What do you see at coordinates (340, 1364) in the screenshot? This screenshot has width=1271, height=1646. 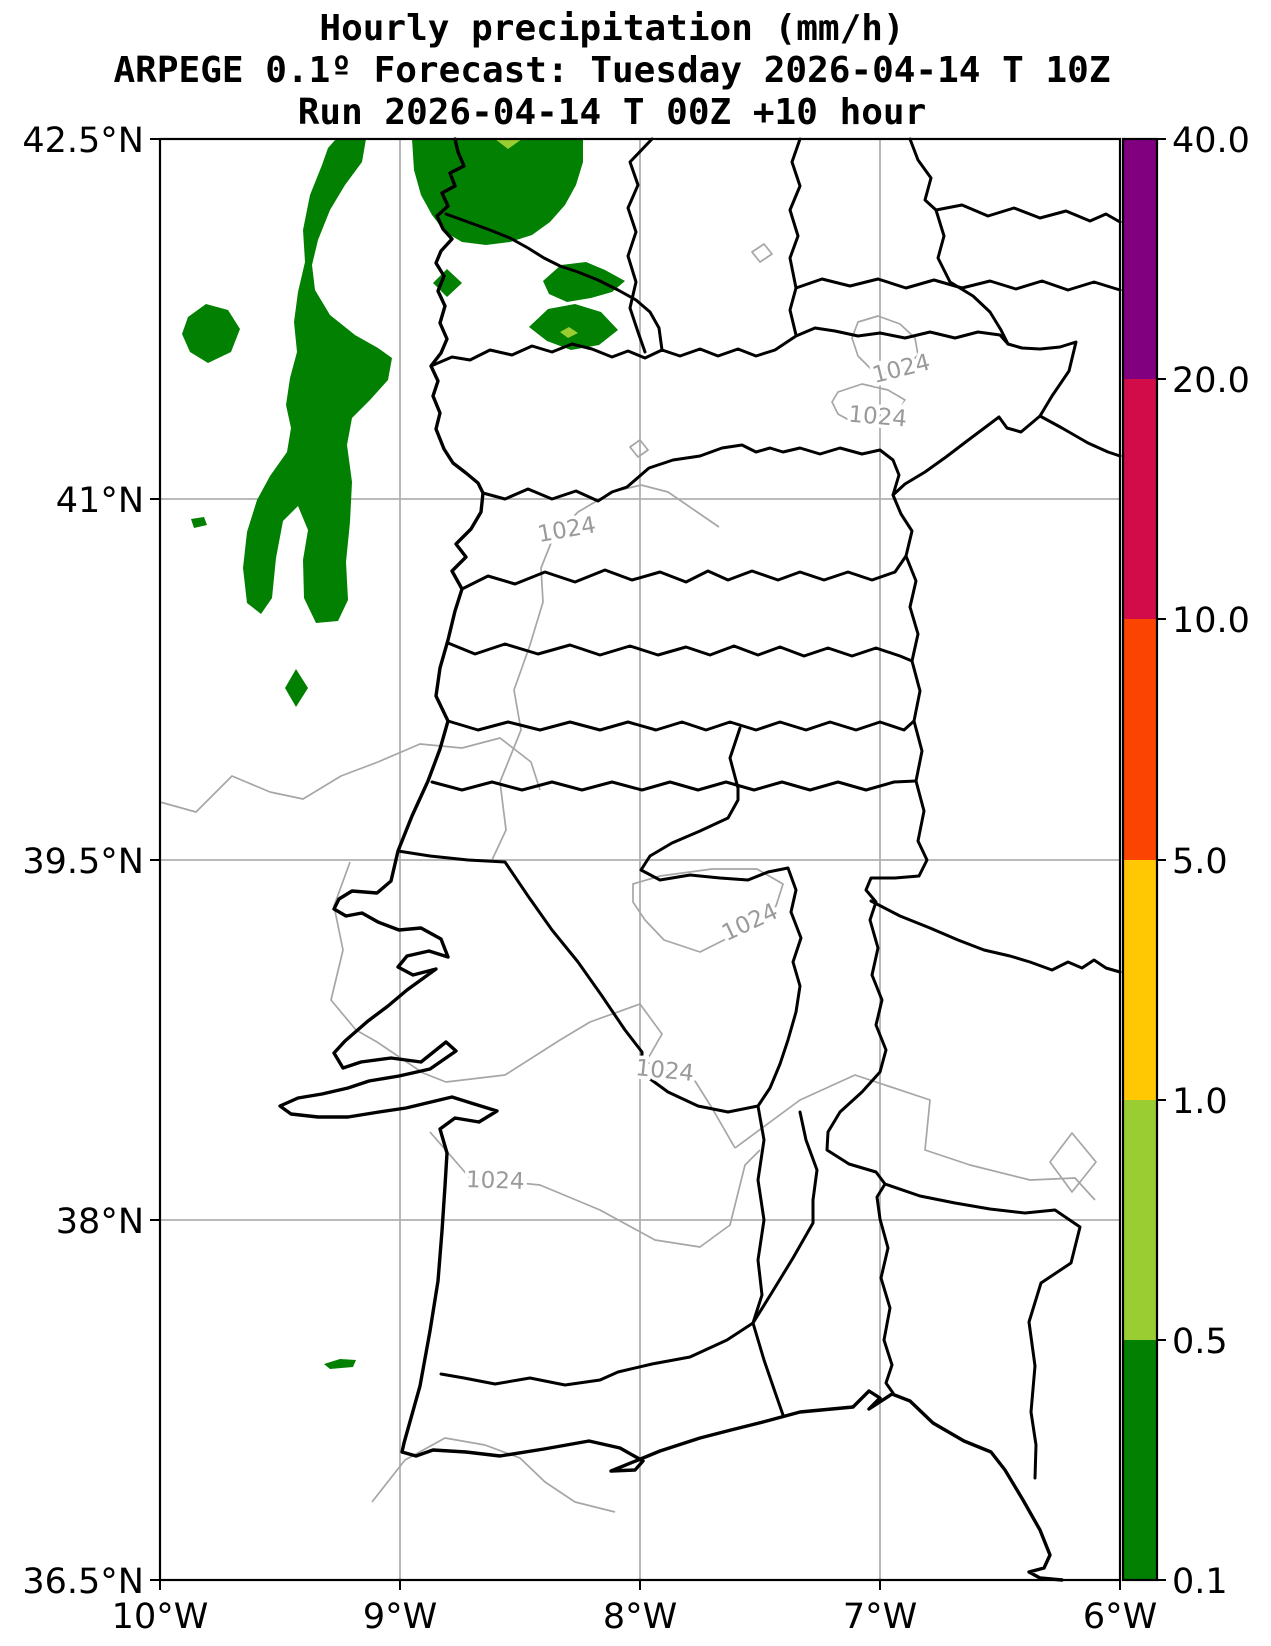 I see `precip-dash-south` at bounding box center [340, 1364].